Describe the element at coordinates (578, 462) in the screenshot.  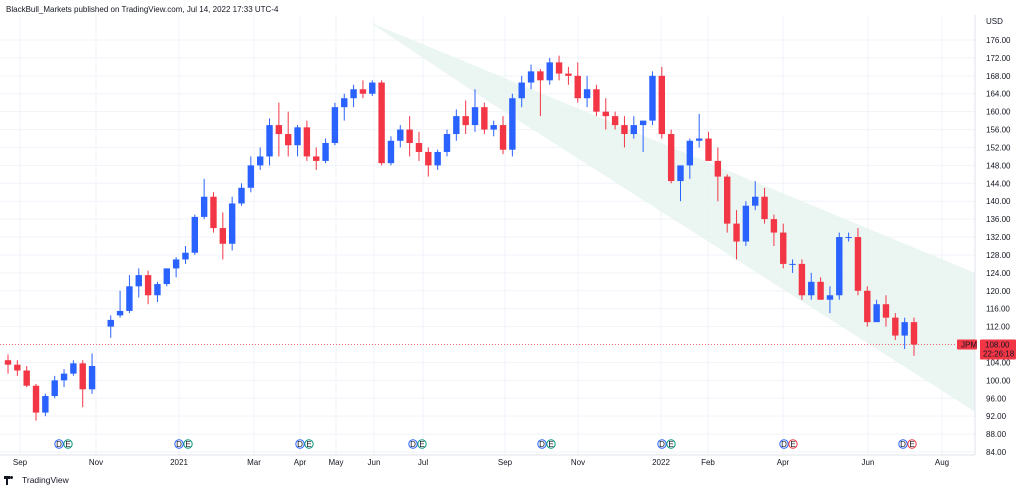
I see `time-tick-label: Nov` at that location.